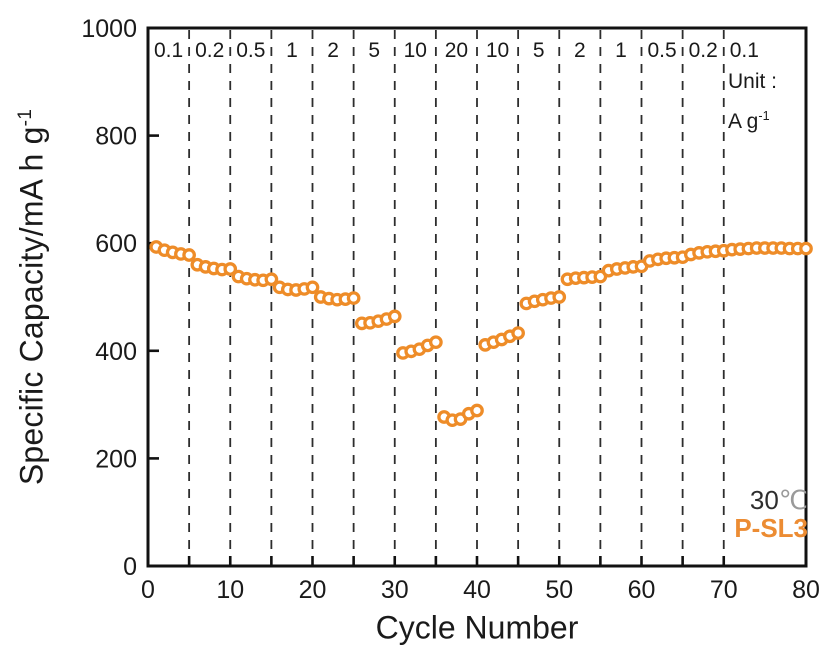  I want to click on unit-annotation: Unit : A g-1, so click(752, 102).